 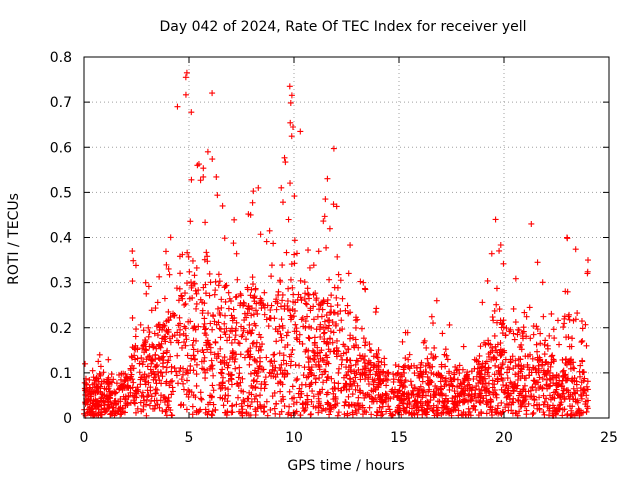 I want to click on x-tick-label: 0, so click(x=84, y=438).